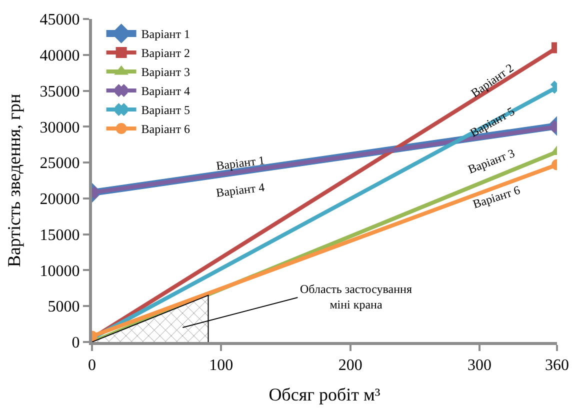 The height and width of the screenshot is (414, 581). I want to click on annotation: Область застосування міні крана, so click(356, 297).